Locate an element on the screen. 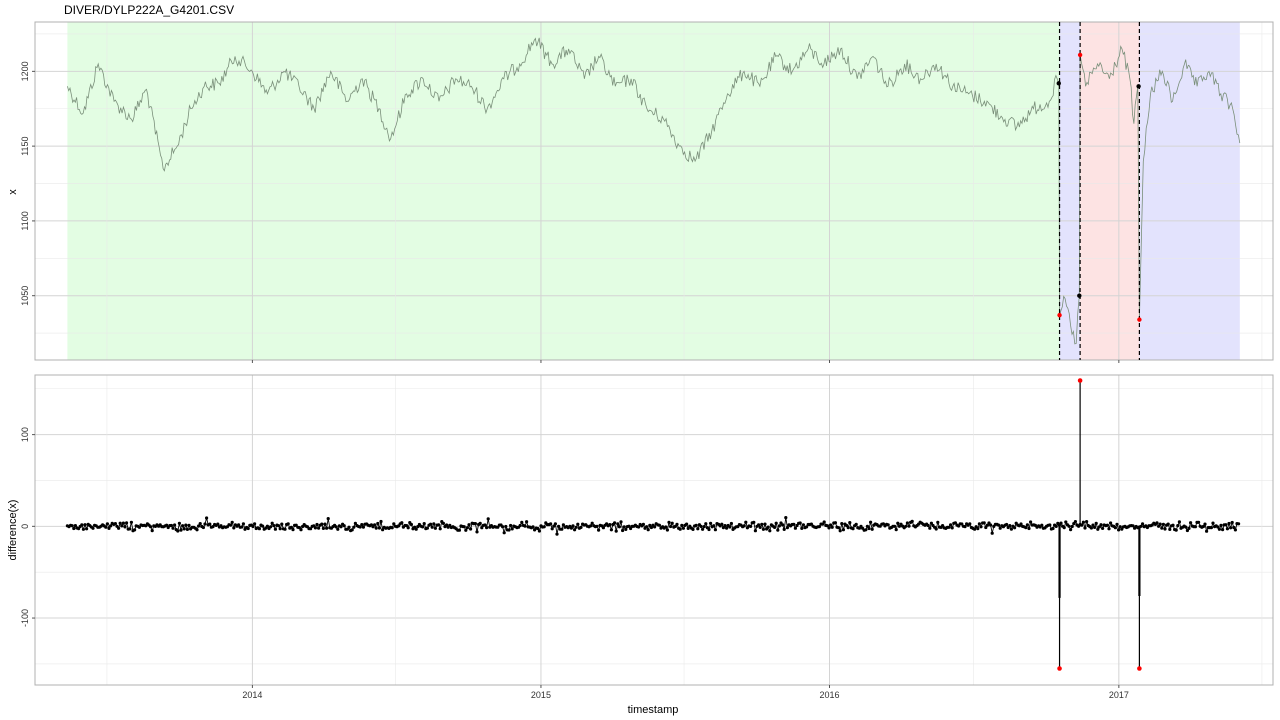 The height and width of the screenshot is (720, 1280). y-tick-label: 1150 is located at coordinates (25, 145).